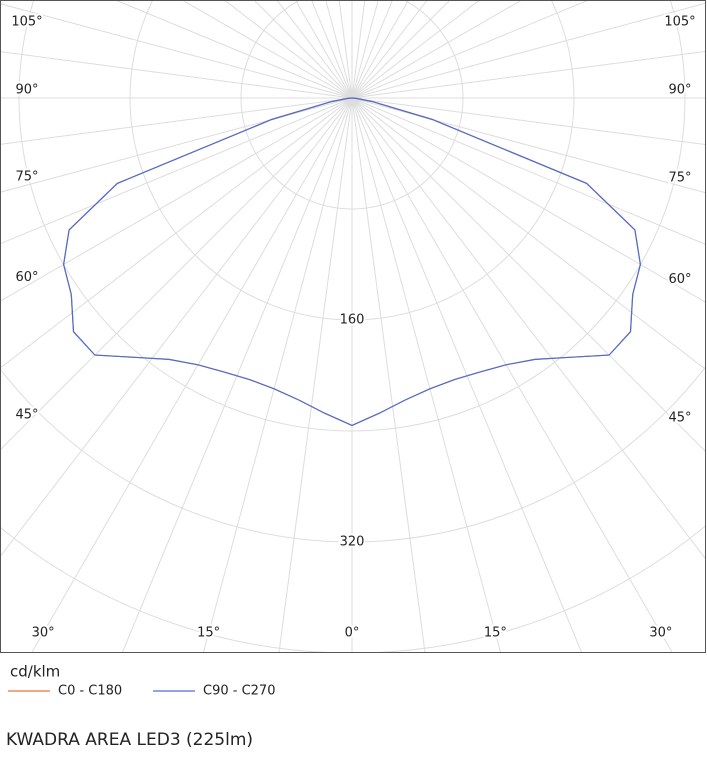 Image resolution: width=707 pixels, height=772 pixels. I want to click on chart-title: KWADRA AREA LED3 (225lm), so click(129, 740).